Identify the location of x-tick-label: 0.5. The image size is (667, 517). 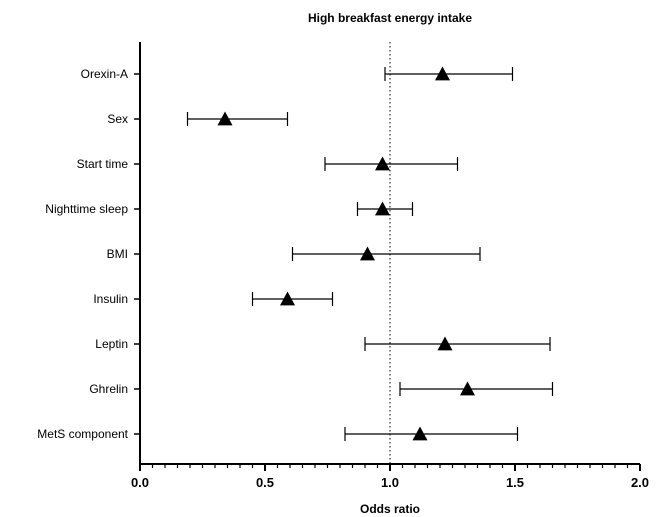
(265, 482).